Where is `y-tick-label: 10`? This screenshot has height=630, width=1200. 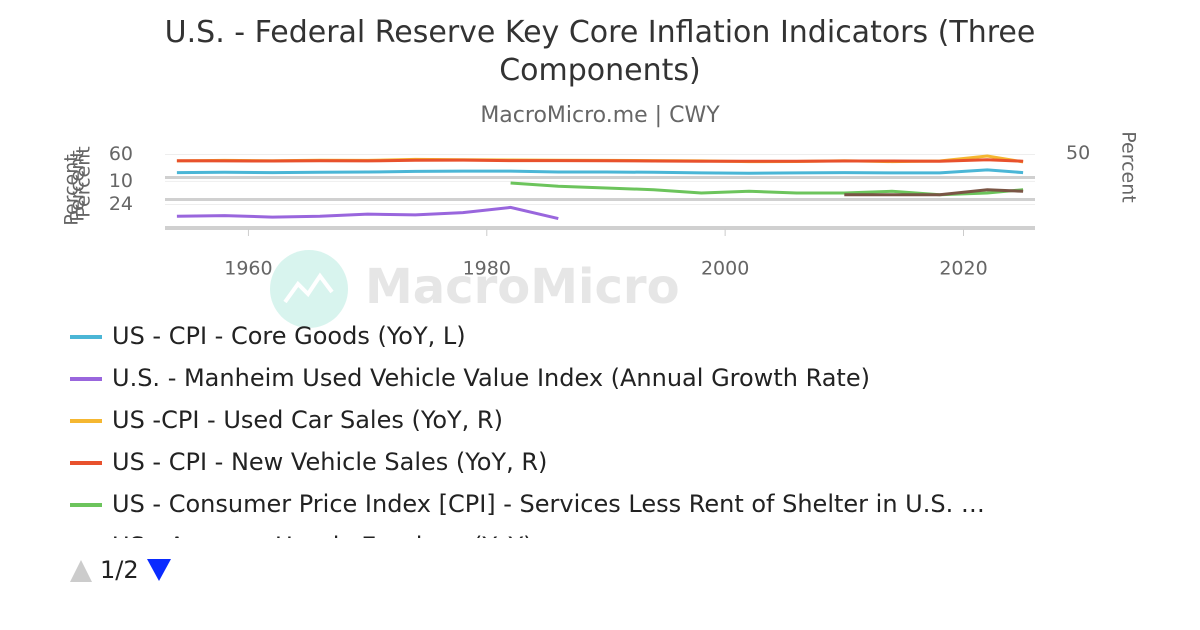
y-tick-label: 10 is located at coordinates (121, 181).